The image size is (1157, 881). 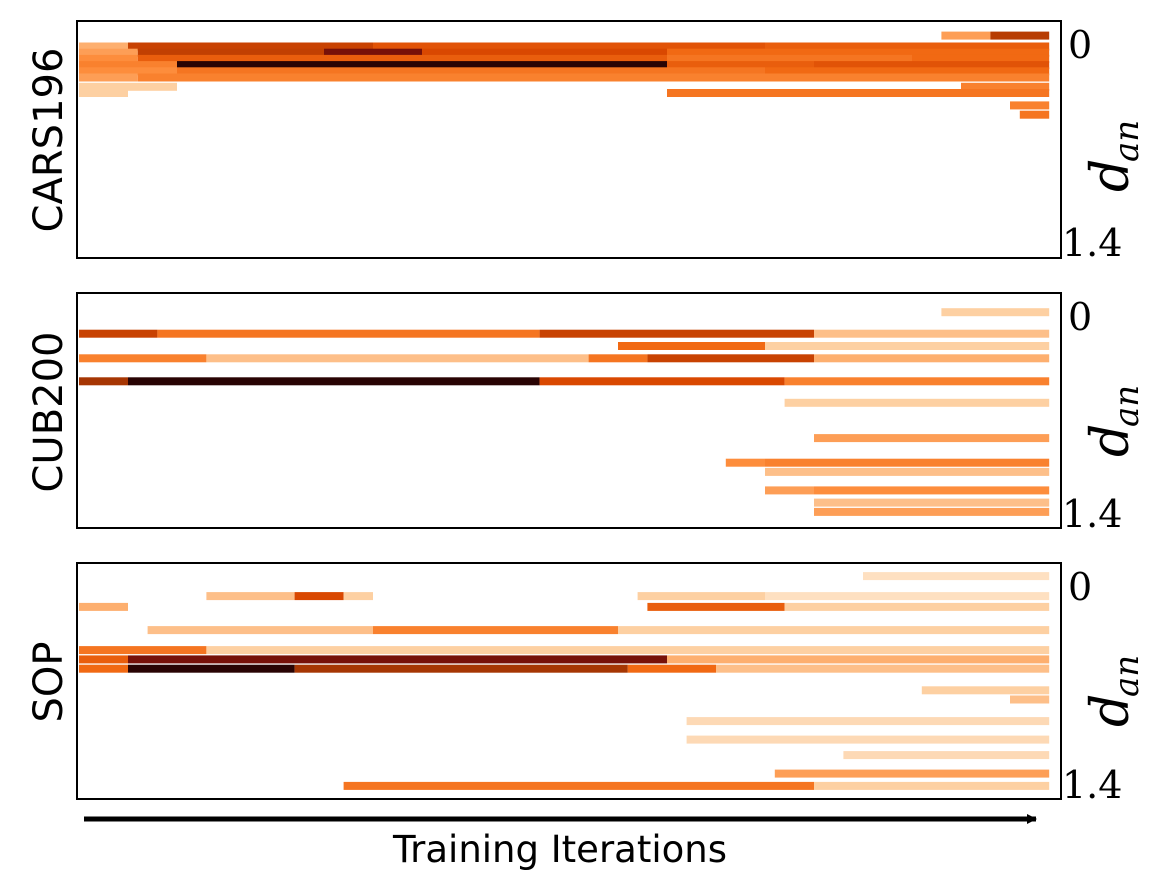 I want to click on y-tick-bottom-sop: 1.4, so click(x=1092, y=785).